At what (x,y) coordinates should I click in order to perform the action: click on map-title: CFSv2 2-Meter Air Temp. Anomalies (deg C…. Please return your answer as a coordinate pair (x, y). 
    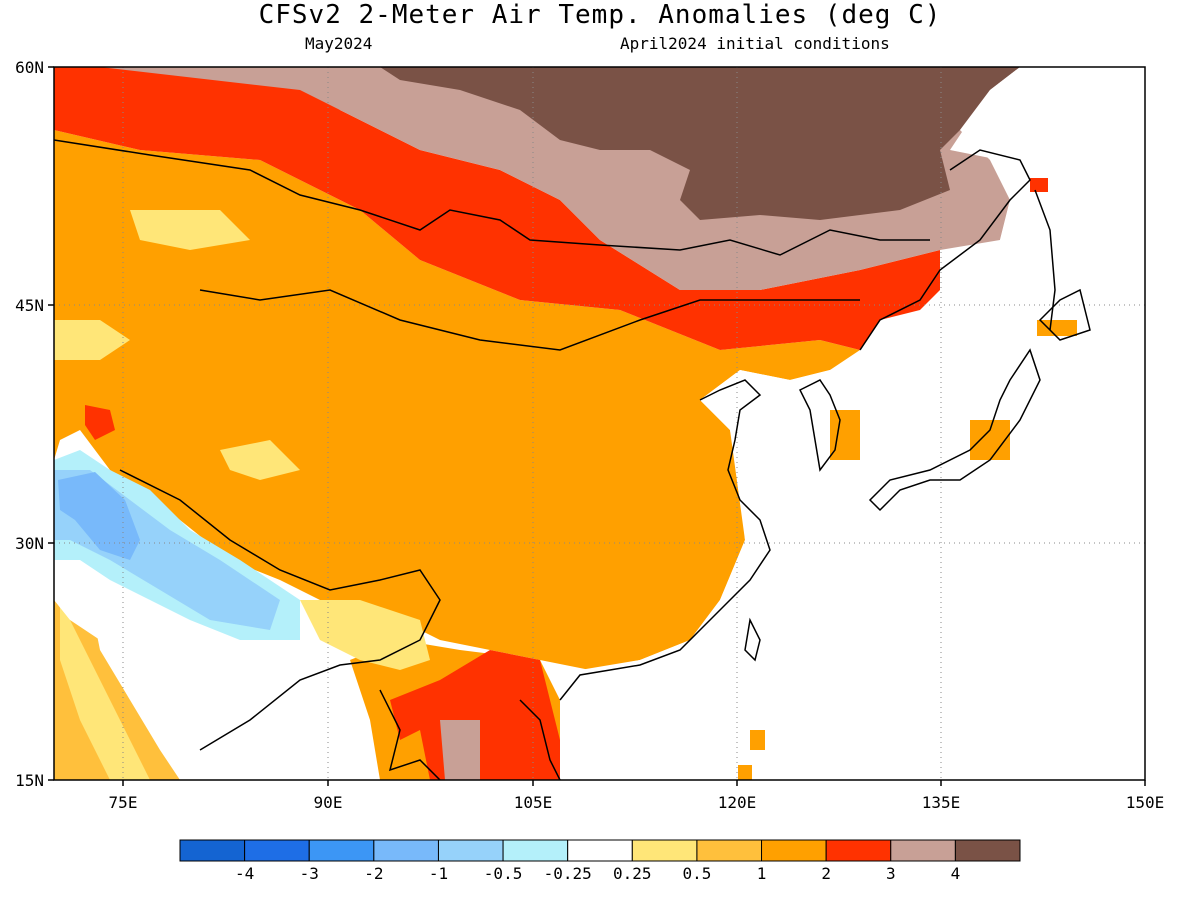
    Looking at the image, I should click on (600, 15).